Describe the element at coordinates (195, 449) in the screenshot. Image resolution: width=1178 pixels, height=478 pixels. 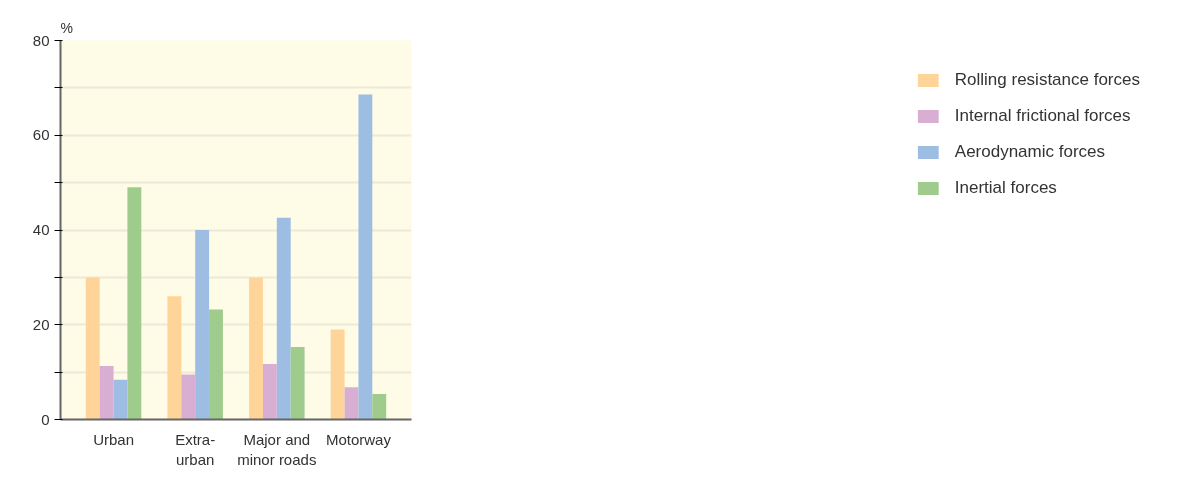
I see `x-tick-label: Extra- urban` at that location.